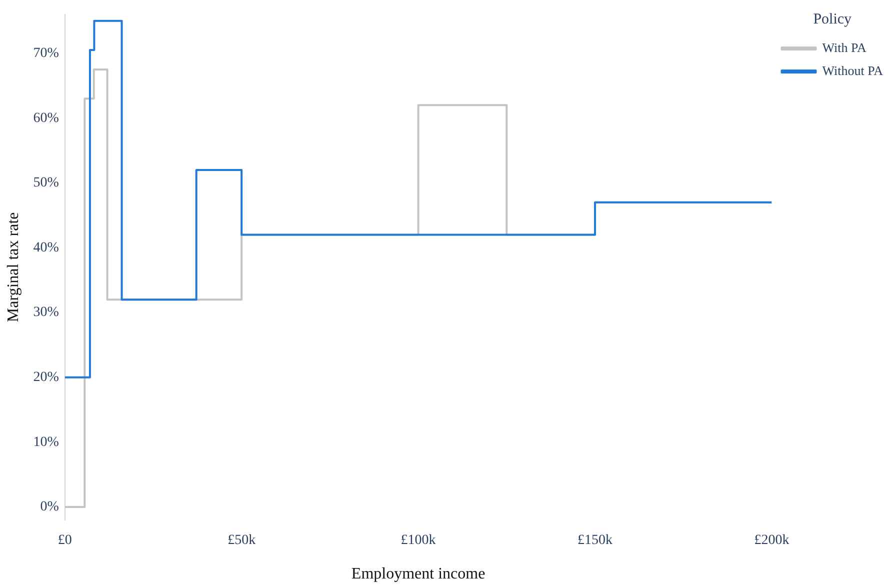  I want to click on y-tick-label: 60%, so click(46, 118).